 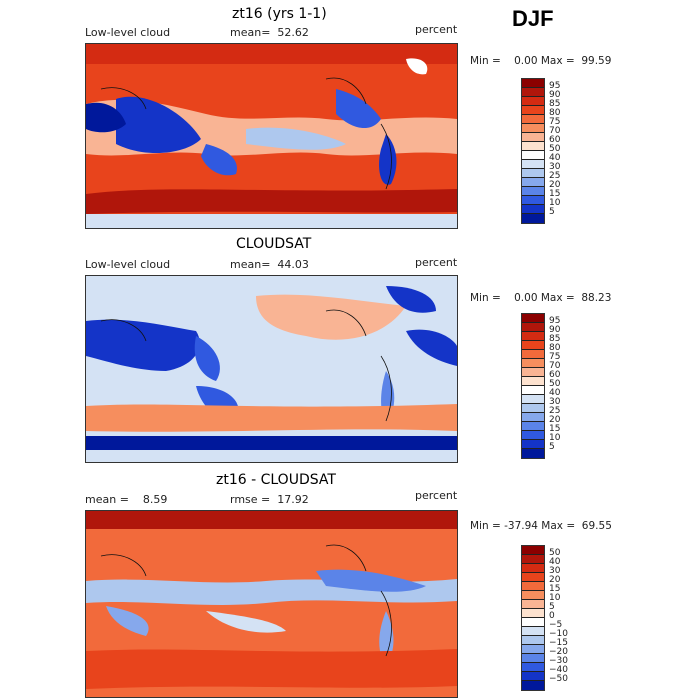 I want to click on panel-1-variable-label: Low-level cloud, so click(x=128, y=32).